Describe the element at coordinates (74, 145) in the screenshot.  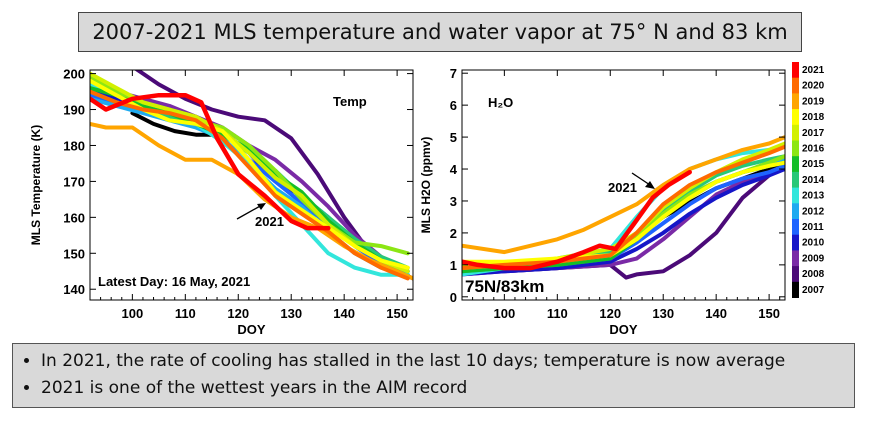
I see `temp-ytick-label: 180` at that location.